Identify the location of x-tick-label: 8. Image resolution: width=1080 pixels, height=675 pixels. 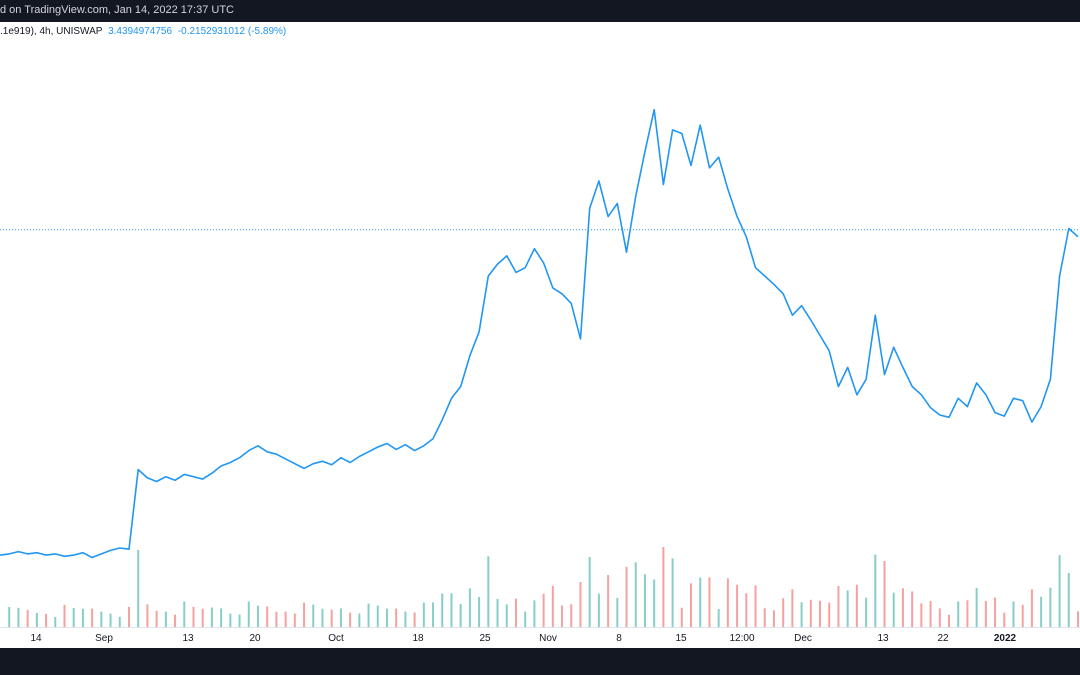
(619, 638).